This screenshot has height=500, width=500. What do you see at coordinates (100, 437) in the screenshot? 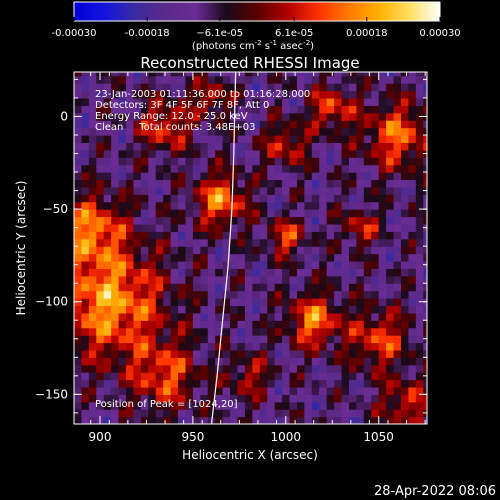
I see `x-tick-label: 900` at bounding box center [100, 437].